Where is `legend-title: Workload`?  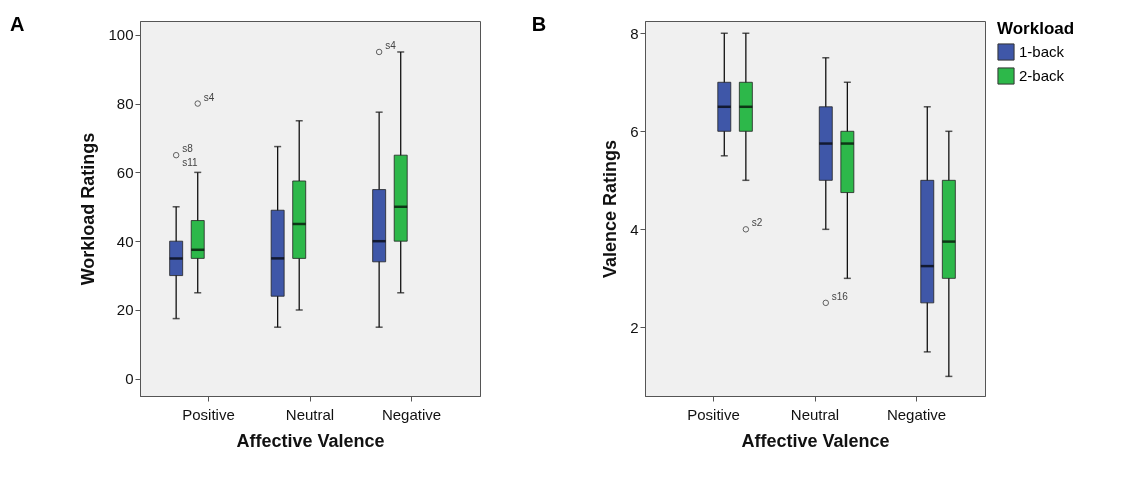
legend-title: Workload is located at coordinates (1036, 28).